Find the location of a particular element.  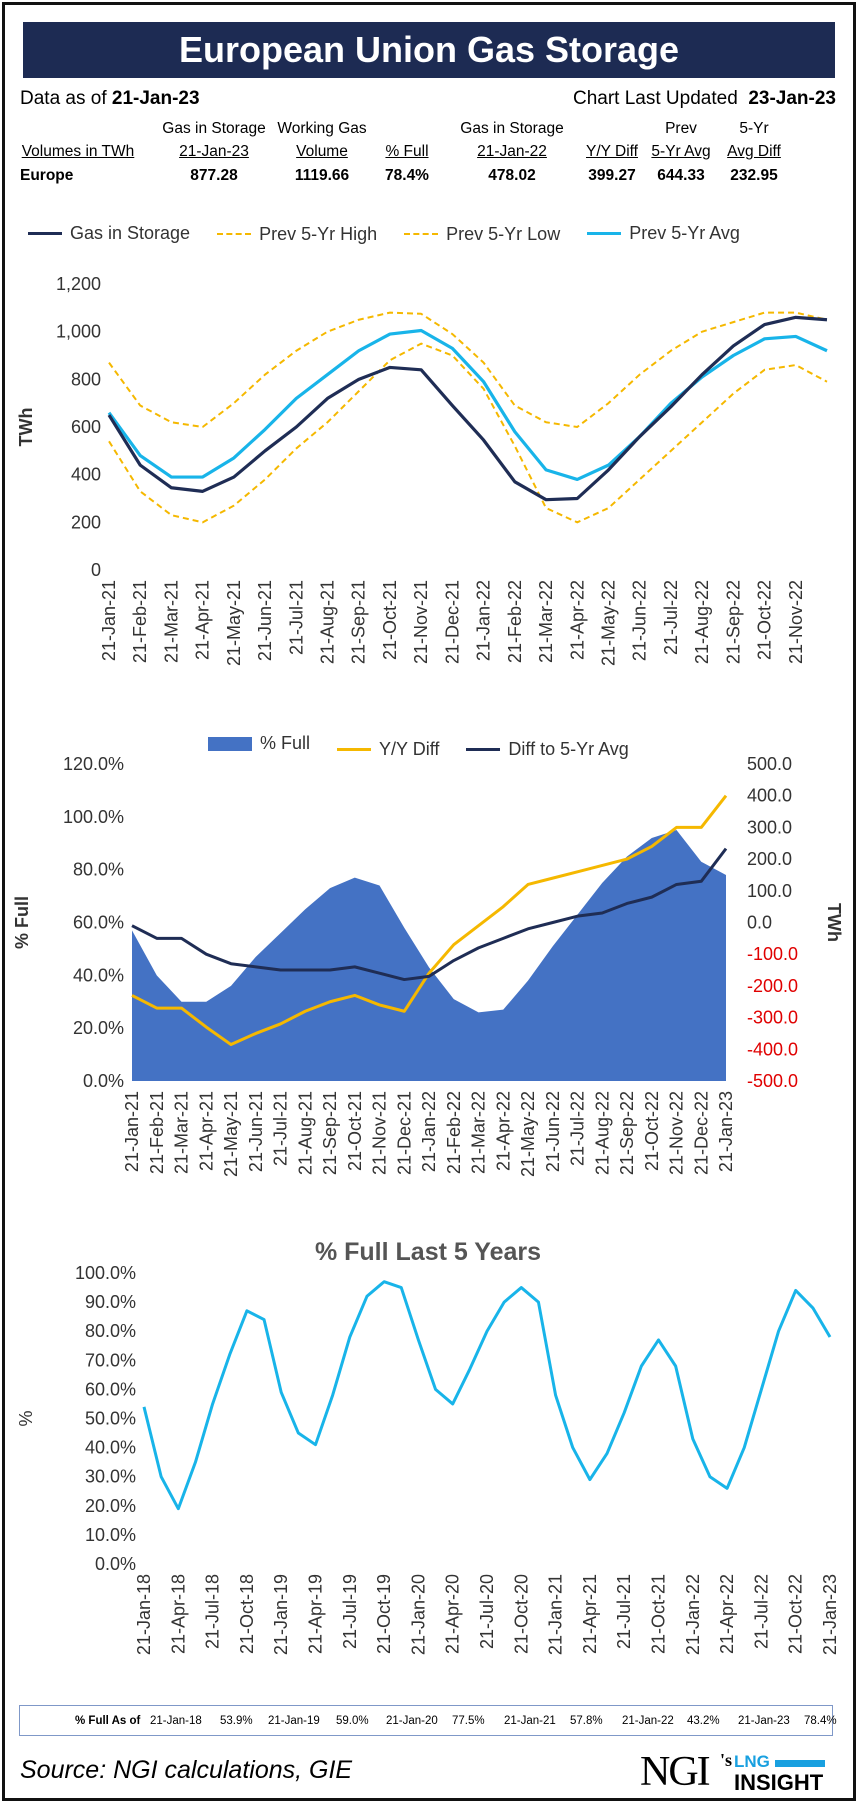

history-value: 53.9% is located at coordinates (236, 1720).